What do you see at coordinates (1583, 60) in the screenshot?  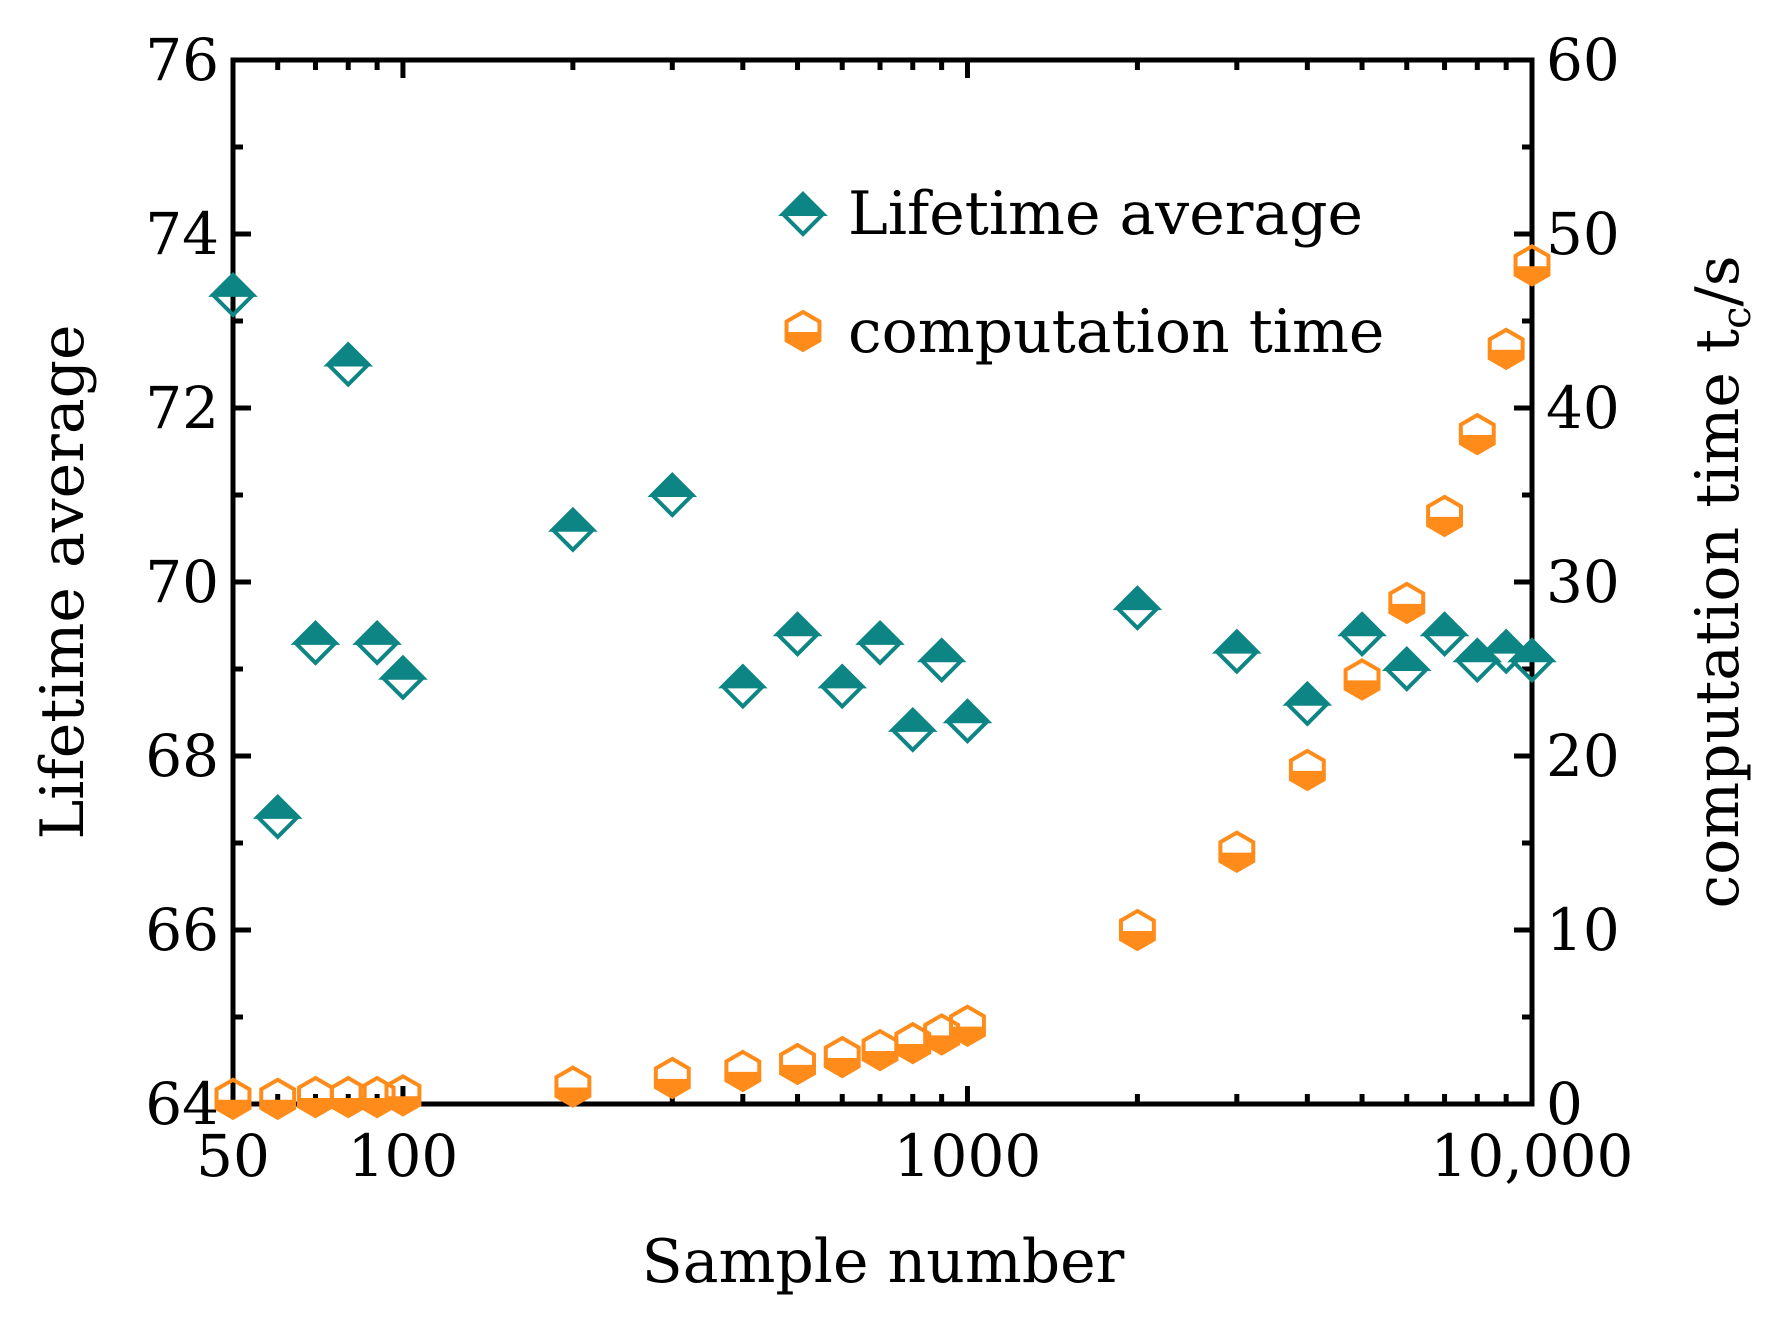 I see `y-right-tick-label: 60` at bounding box center [1583, 60].